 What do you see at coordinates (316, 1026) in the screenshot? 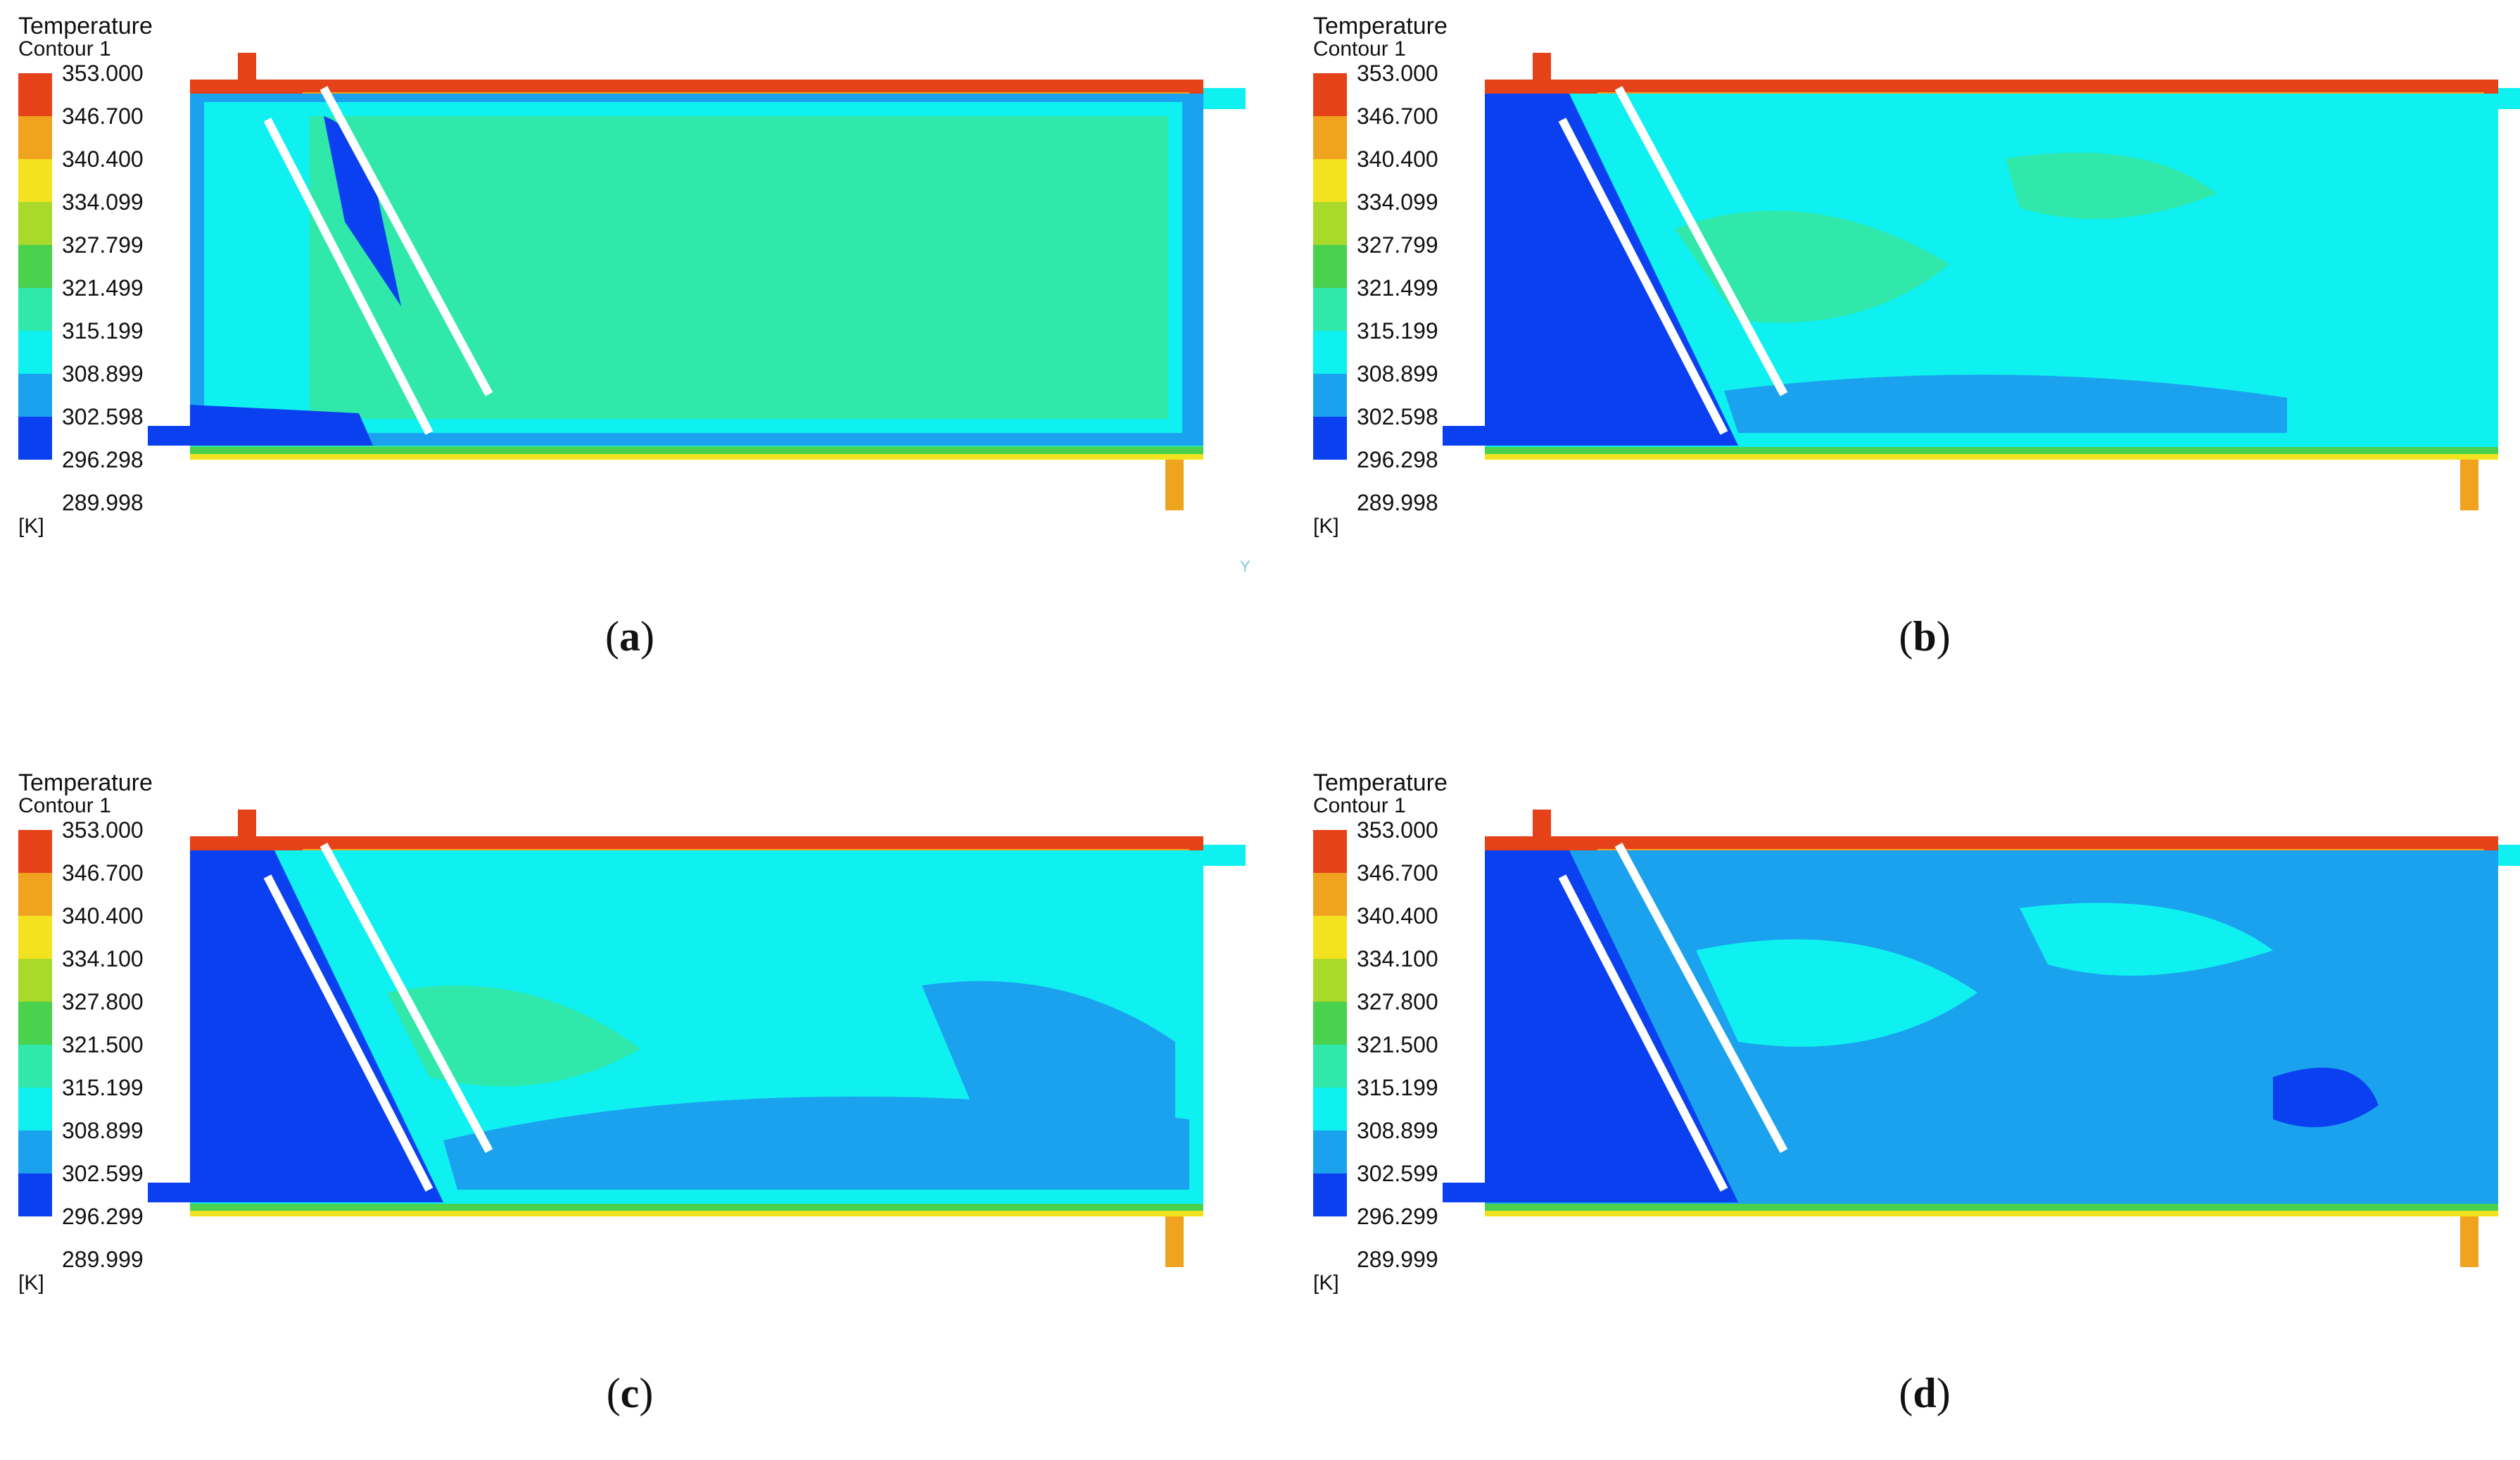
I see `cold-wedge` at bounding box center [316, 1026].